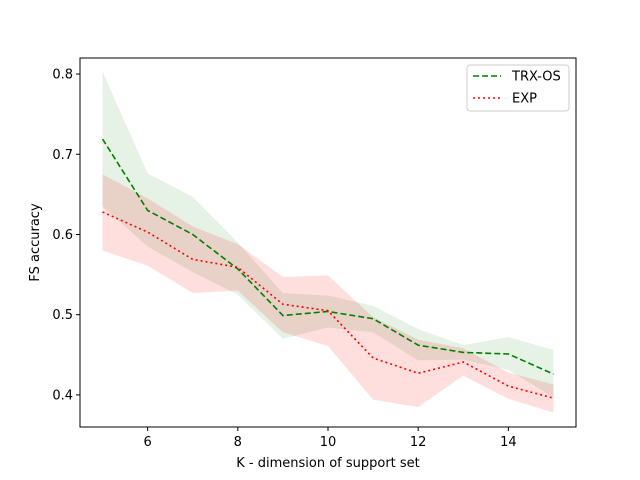  Describe the element at coordinates (62, 395) in the screenshot. I see `y-tick-label: 0.4` at that location.